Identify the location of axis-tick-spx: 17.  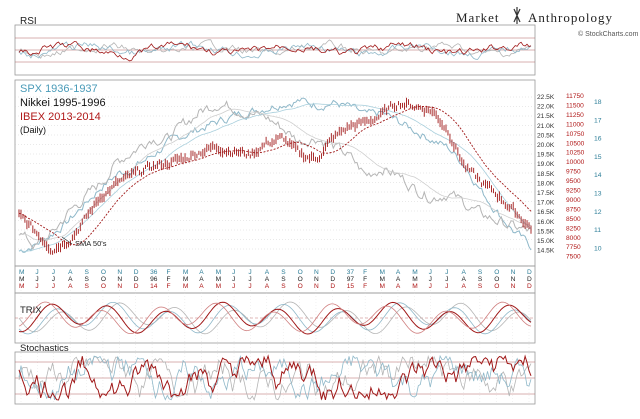
(598, 120).